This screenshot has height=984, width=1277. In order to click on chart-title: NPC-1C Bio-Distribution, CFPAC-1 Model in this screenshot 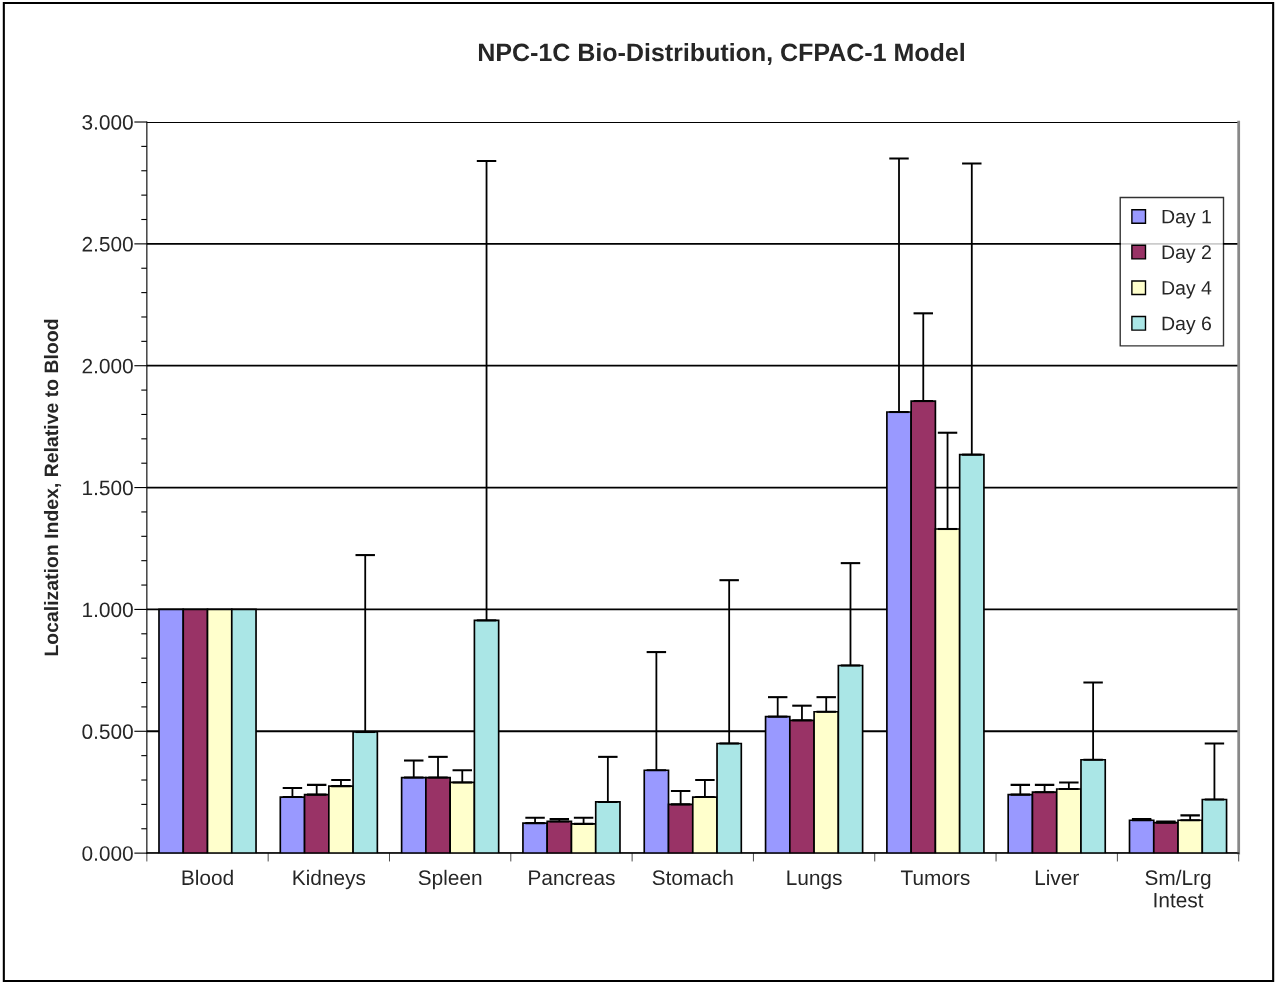, I will do `click(721, 53)`.